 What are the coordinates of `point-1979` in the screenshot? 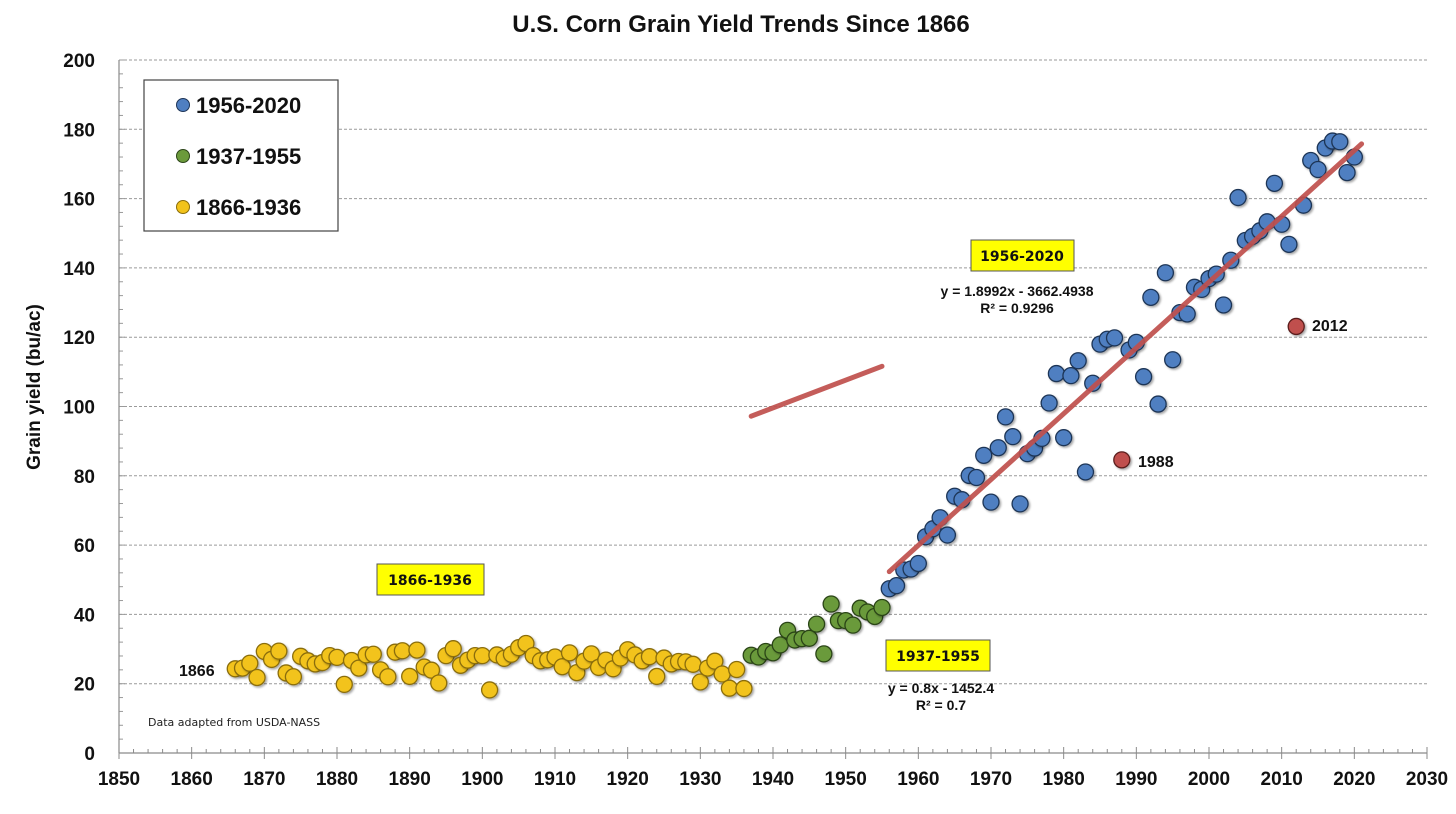 It's located at (1056, 373).